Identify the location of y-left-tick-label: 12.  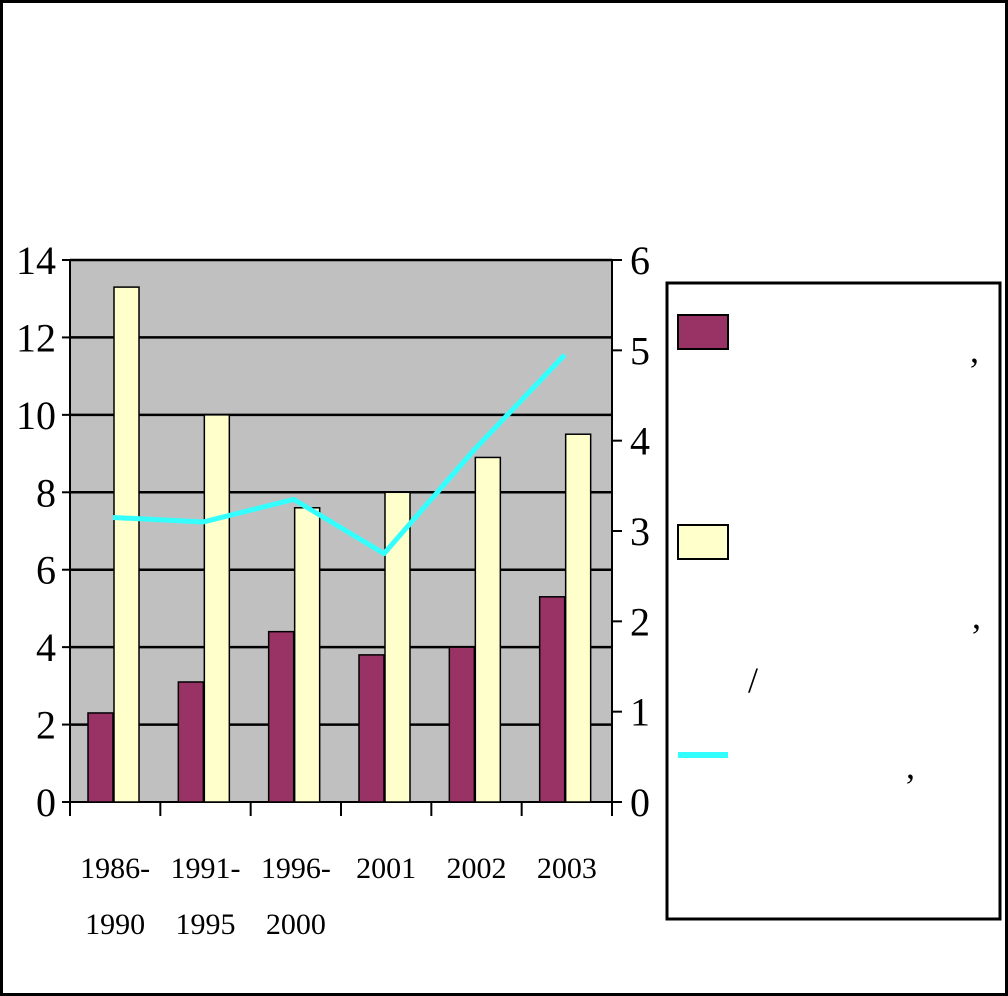
(36, 337).